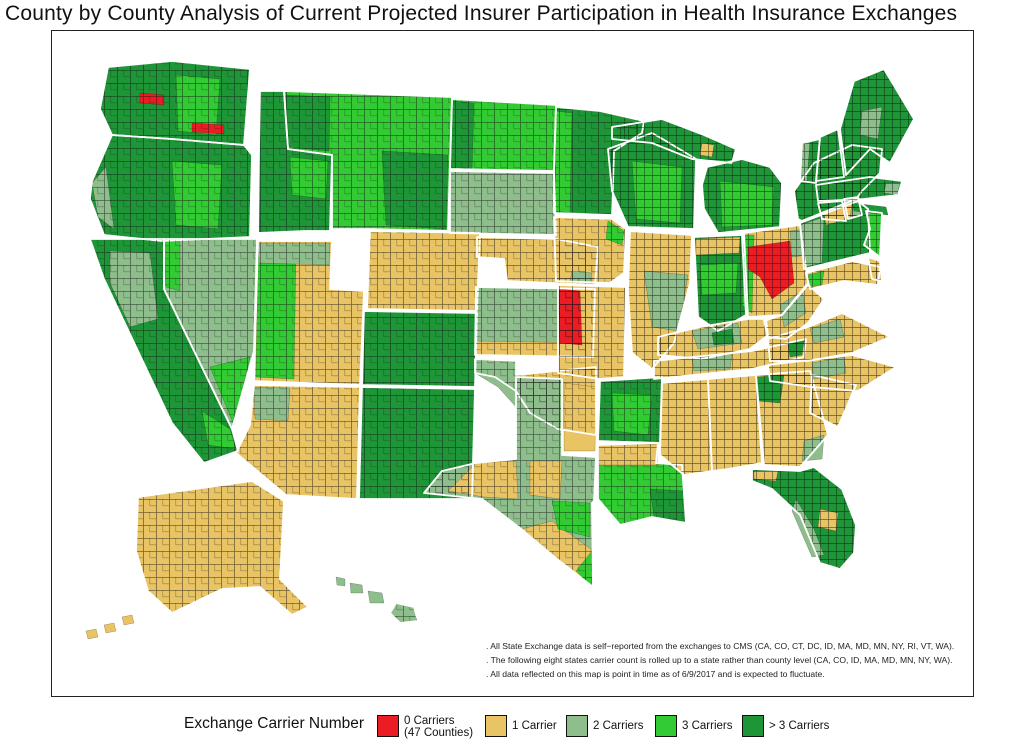 This screenshot has width=1027, height=751. Describe the element at coordinates (274, 723) in the screenshot. I see `legend-title: Exchange Carrier Number` at that location.